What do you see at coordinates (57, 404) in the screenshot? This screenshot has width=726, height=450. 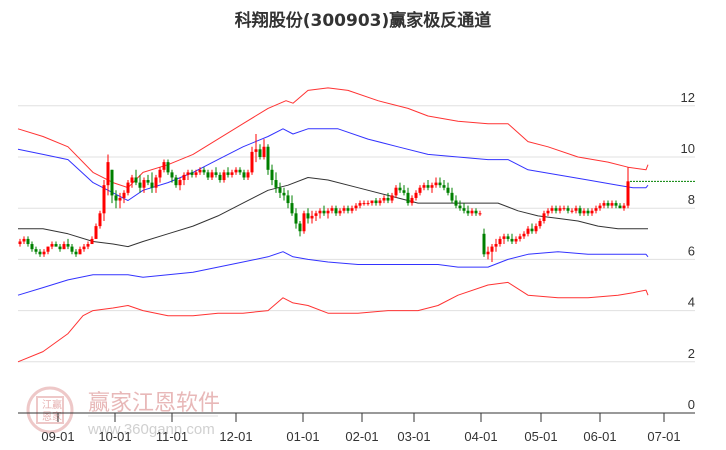 I see `seal-char: 赢` at bounding box center [57, 404].